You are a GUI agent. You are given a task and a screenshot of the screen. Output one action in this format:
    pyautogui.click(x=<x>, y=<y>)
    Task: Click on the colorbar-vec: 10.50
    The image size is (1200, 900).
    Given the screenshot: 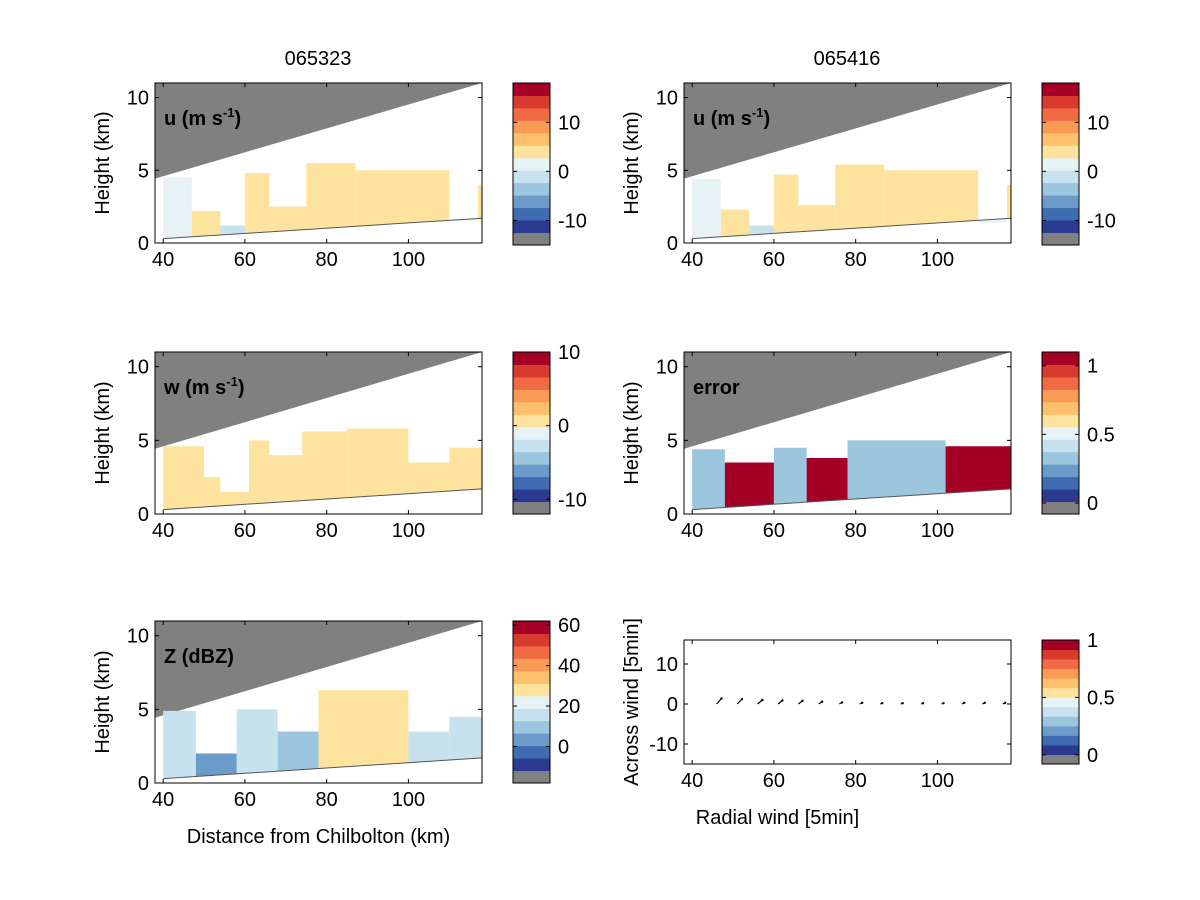 What is the action you would take?
    pyautogui.click(x=1078, y=698)
    